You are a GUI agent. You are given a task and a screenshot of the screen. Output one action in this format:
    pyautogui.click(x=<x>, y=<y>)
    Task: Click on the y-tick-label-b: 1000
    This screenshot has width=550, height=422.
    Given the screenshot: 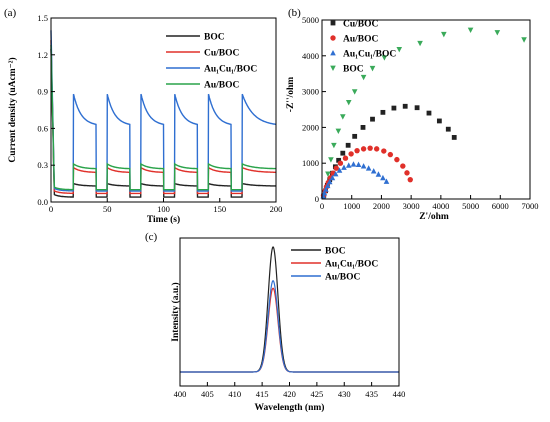 What is the action you would take?
    pyautogui.click(x=310, y=163)
    